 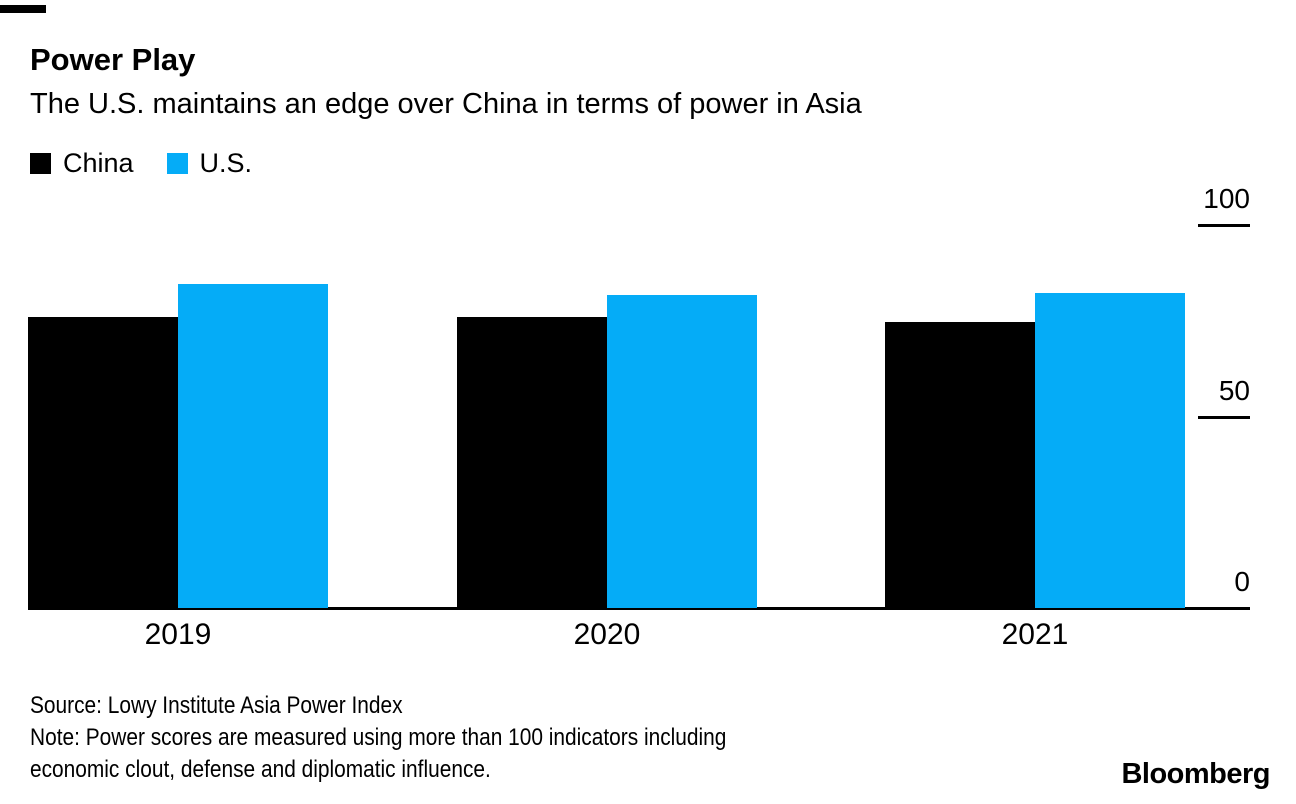 I want to click on top-left-brand-tick, so click(x=23, y=9).